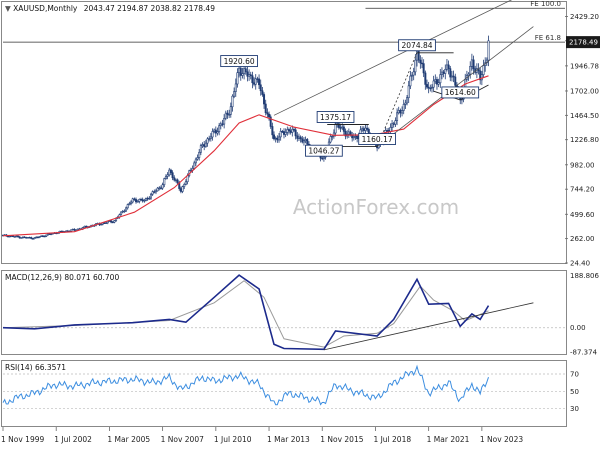  What do you see at coordinates (583, 43) in the screenshot?
I see `last-price-label: 2178.49` at bounding box center [583, 43].